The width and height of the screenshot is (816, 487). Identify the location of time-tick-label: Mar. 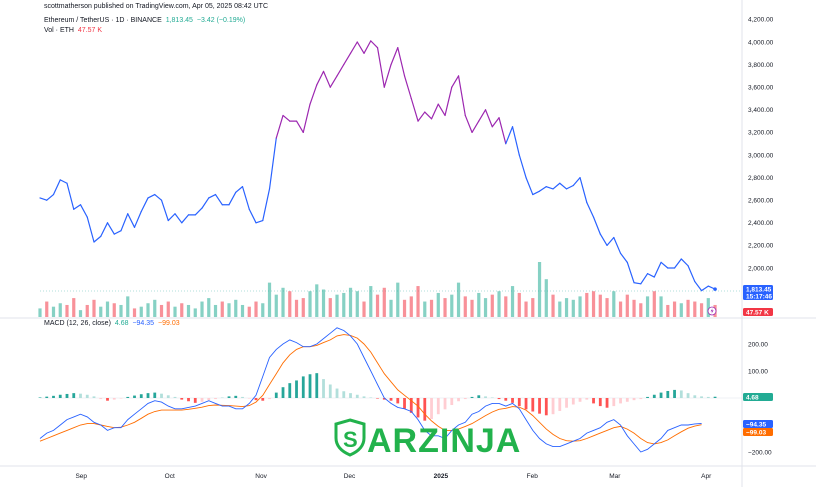
(615, 476).